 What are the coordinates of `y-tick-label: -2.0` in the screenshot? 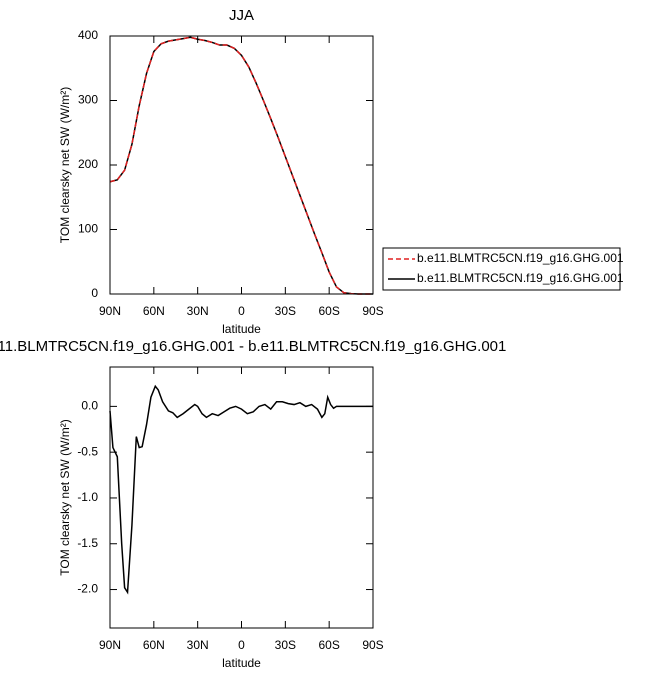 It's located at (87, 589).